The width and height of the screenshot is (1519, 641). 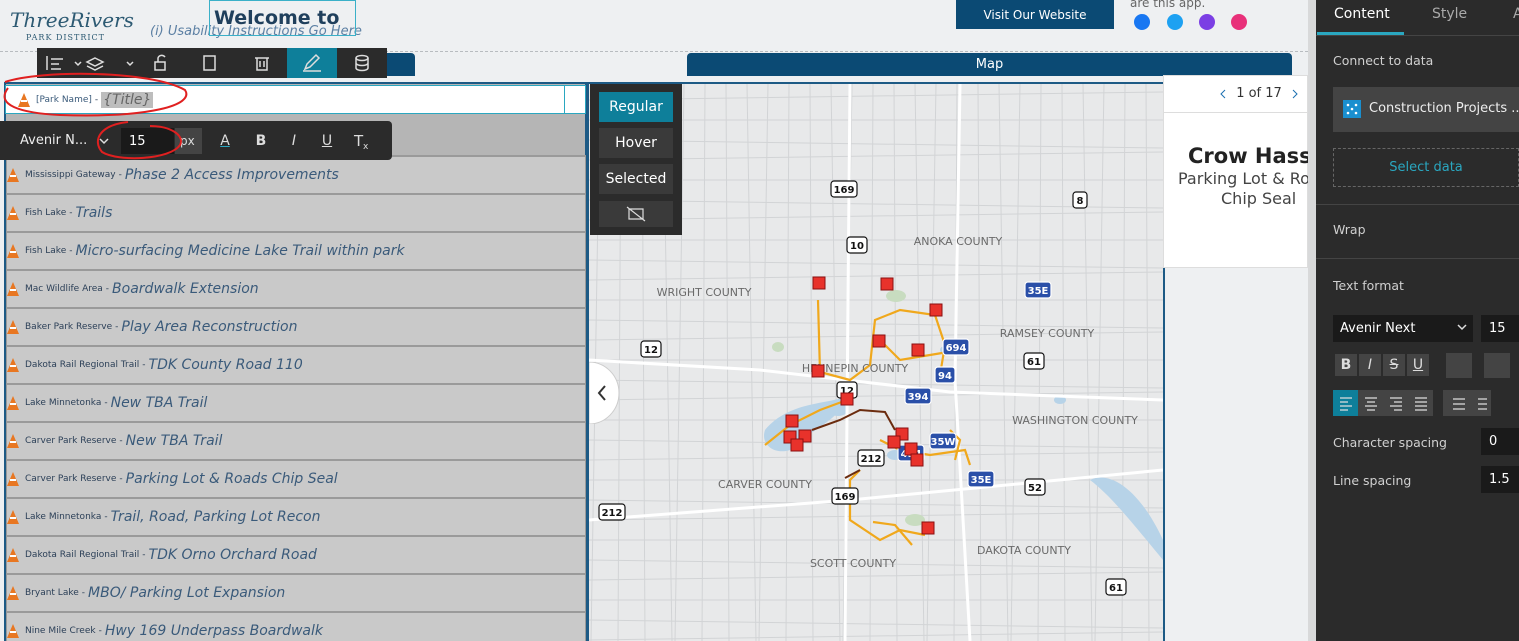 I want to click on map-tab: Map, so click(x=989, y=64).